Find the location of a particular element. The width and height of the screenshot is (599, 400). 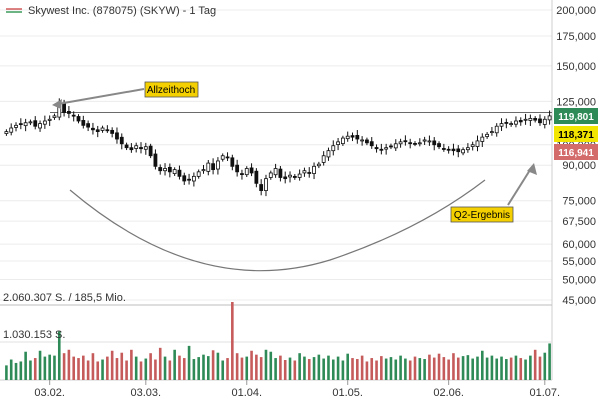

price-tag: 118,371 is located at coordinates (576, 134).